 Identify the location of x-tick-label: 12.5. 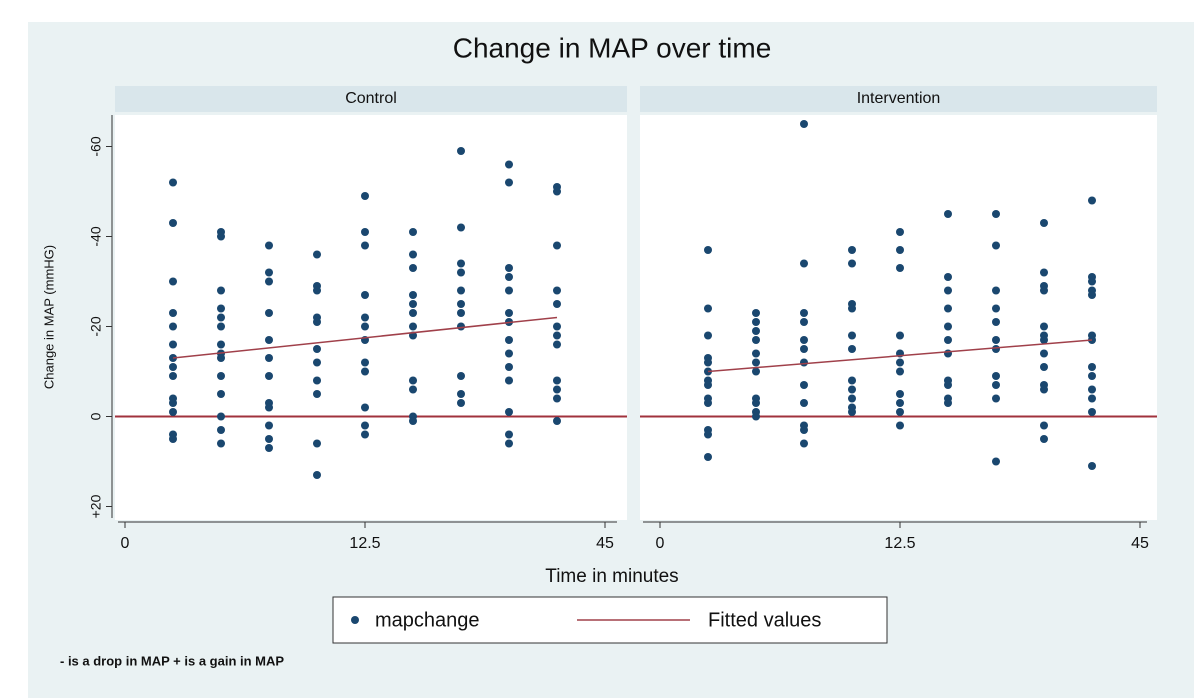
(364, 543).